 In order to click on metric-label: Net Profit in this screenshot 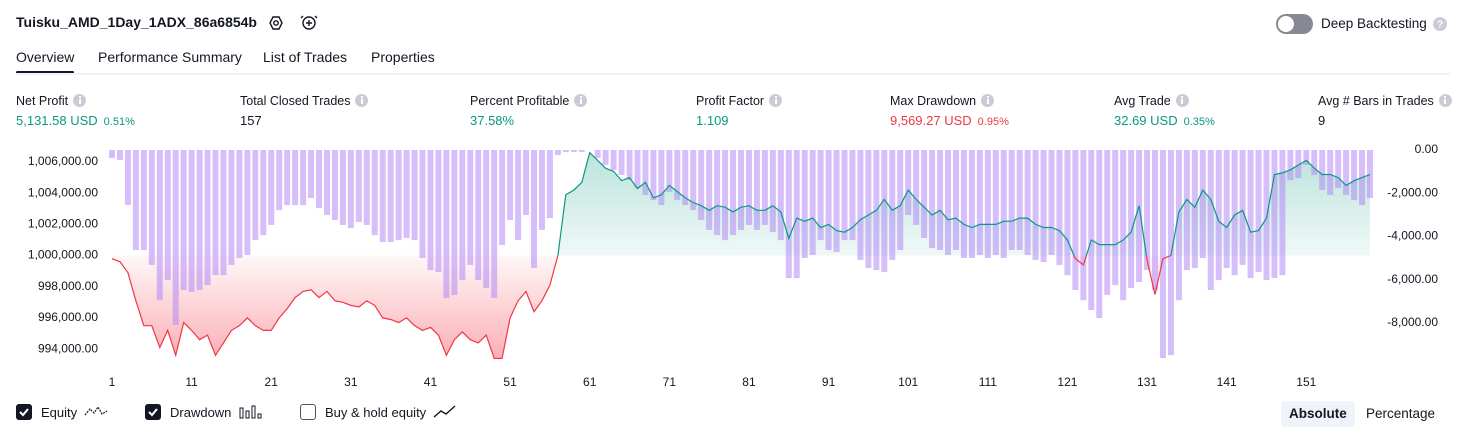, I will do `click(51, 101)`.